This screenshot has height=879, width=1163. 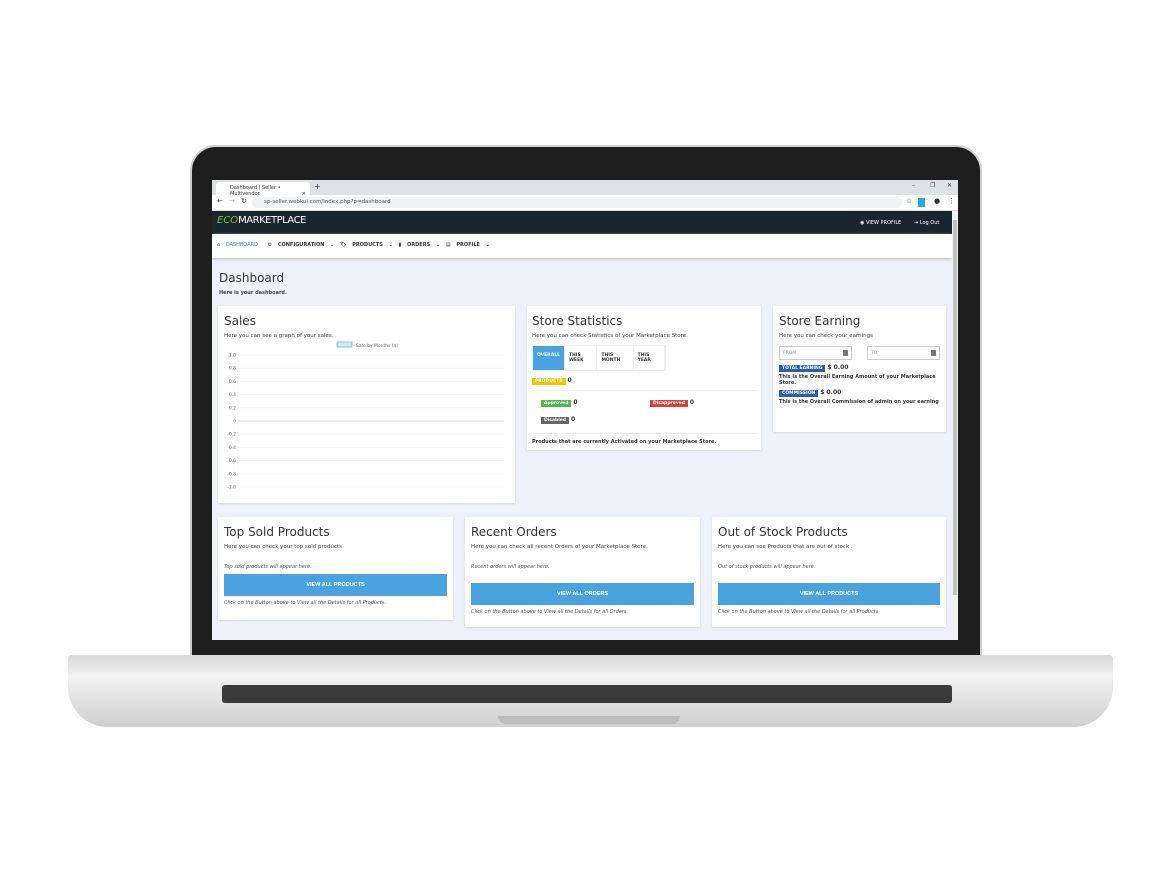 What do you see at coordinates (767, 567) in the screenshot?
I see `empty-message: Out of stock products will appear here.` at bounding box center [767, 567].